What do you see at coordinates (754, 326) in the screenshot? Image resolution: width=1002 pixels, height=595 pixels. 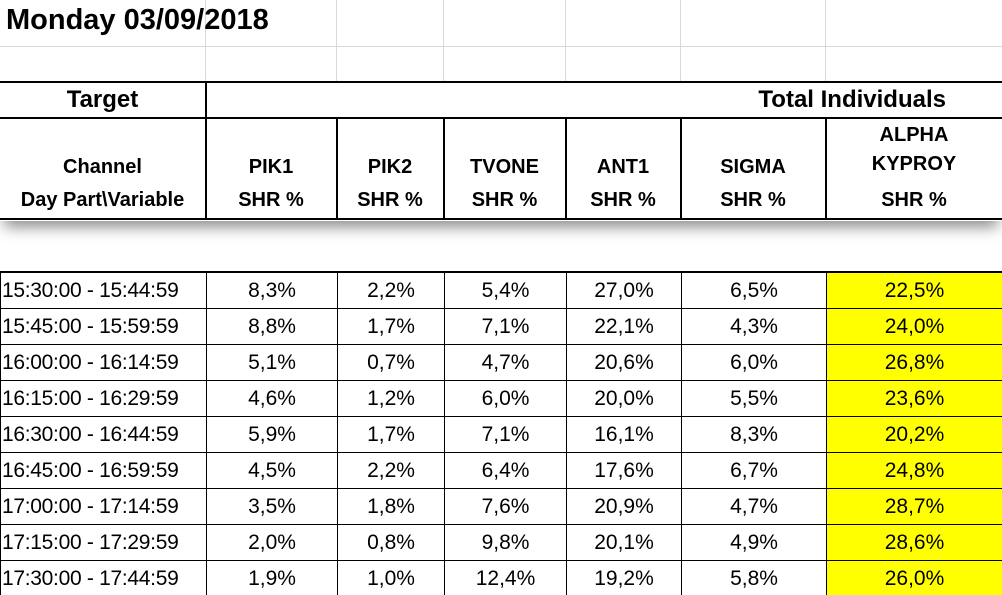 I see `share-cell-sigma: 4,3%` at bounding box center [754, 326].